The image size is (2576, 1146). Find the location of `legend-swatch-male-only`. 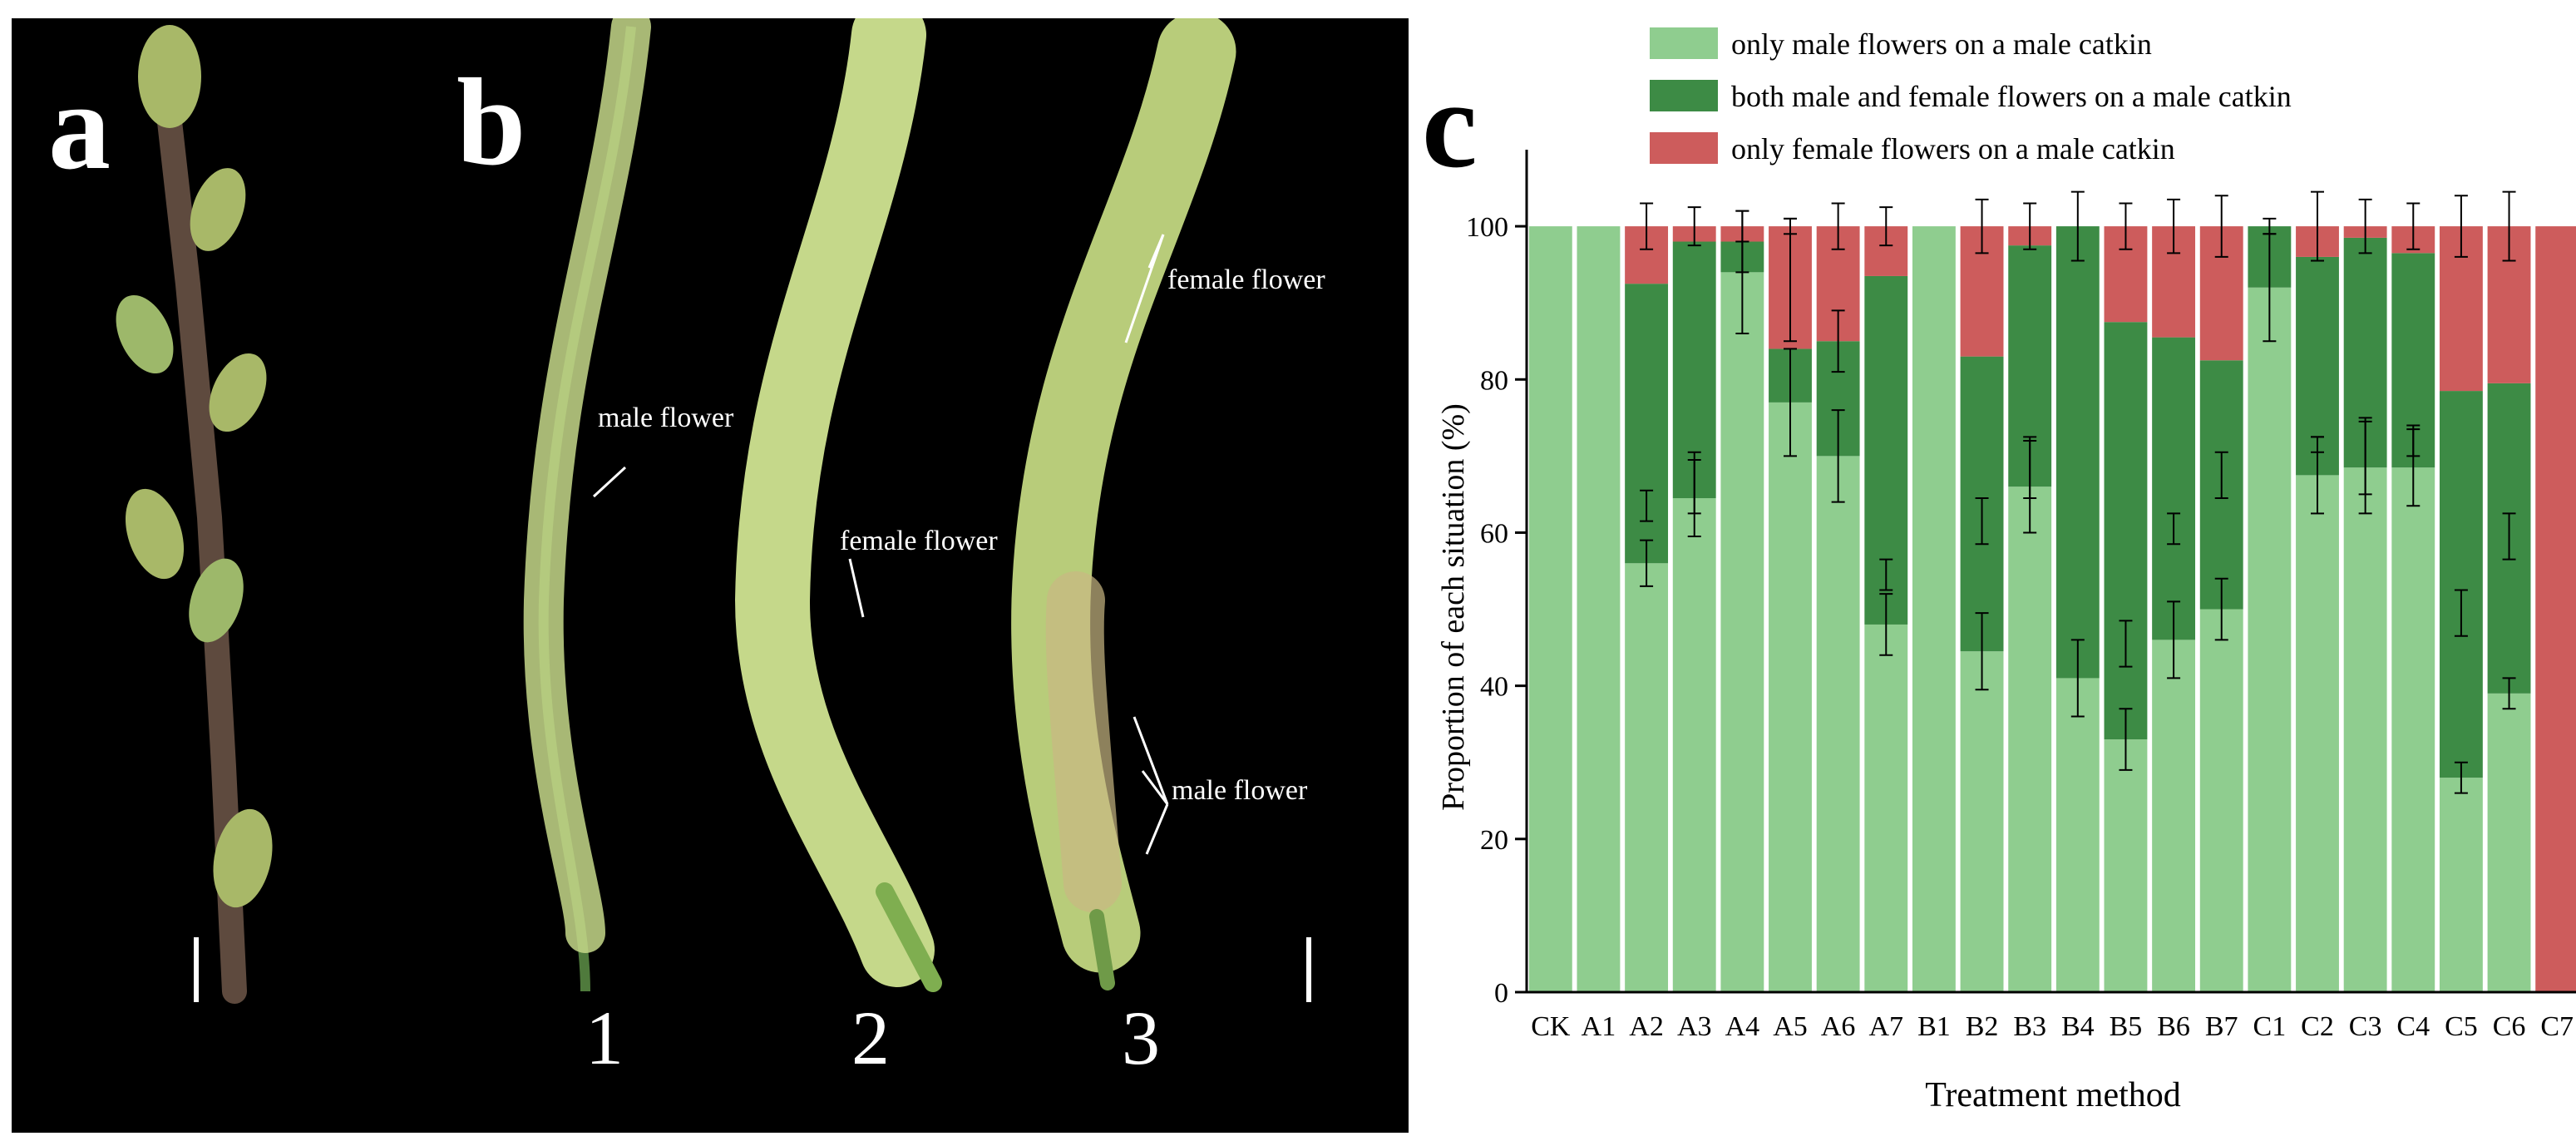

legend-swatch-male-only is located at coordinates (1684, 43).